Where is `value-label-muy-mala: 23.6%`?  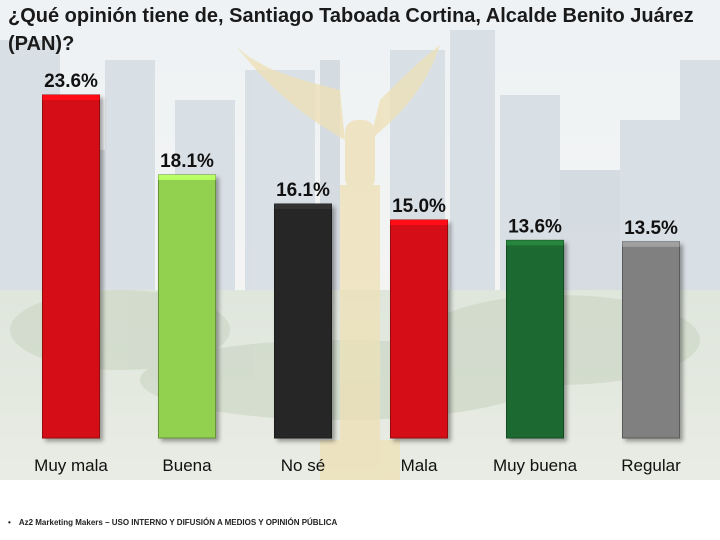
value-label-muy-mala: 23.6% is located at coordinates (71, 81).